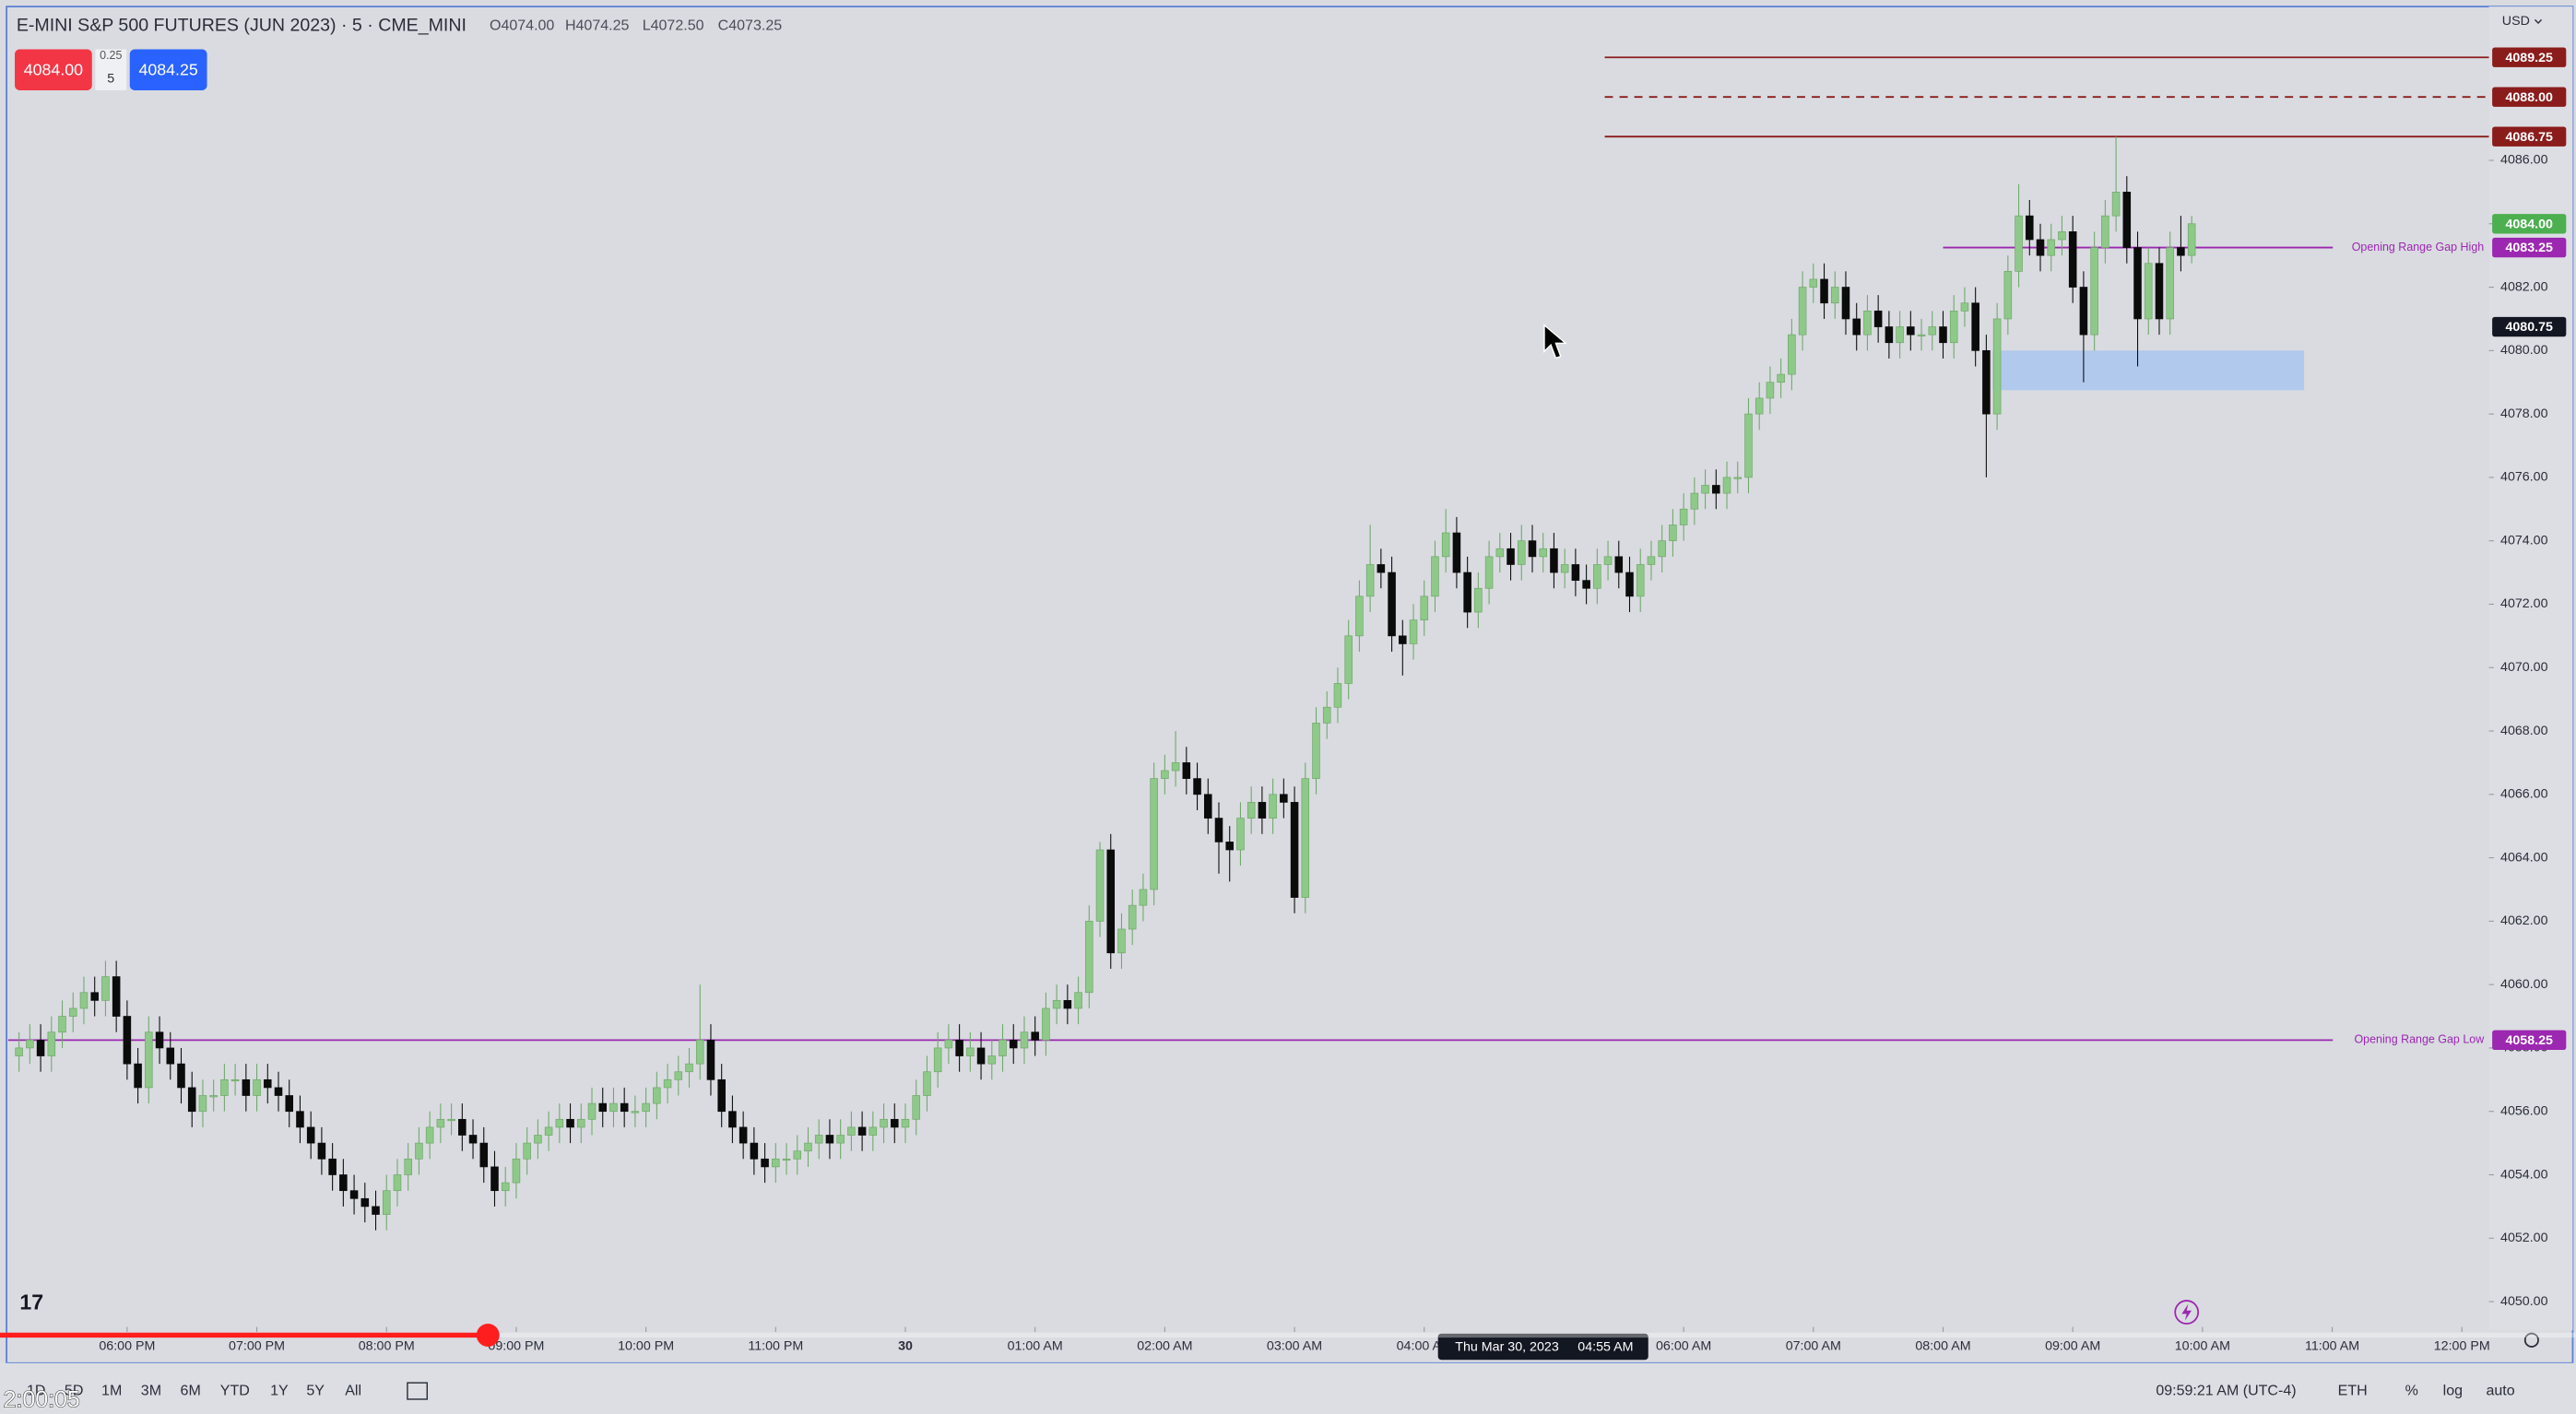  What do you see at coordinates (111, 55) in the screenshot?
I see `tick-size: 0.25` at bounding box center [111, 55].